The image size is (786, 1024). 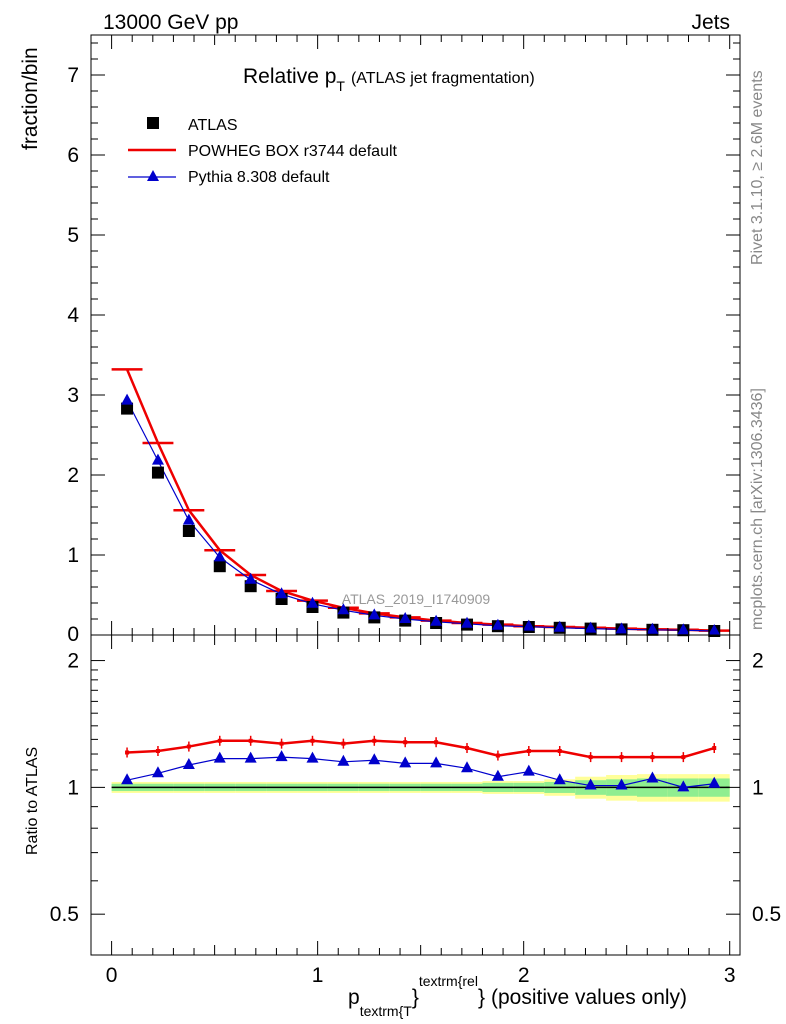 What do you see at coordinates (524, 975) in the screenshot?
I see `x-tick-label: 2` at bounding box center [524, 975].